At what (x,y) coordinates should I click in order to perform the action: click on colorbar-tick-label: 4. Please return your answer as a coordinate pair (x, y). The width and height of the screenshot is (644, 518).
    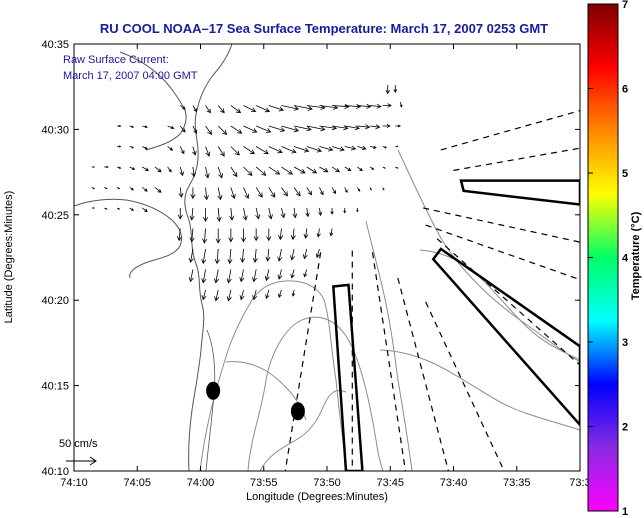
    Looking at the image, I should click on (625, 259).